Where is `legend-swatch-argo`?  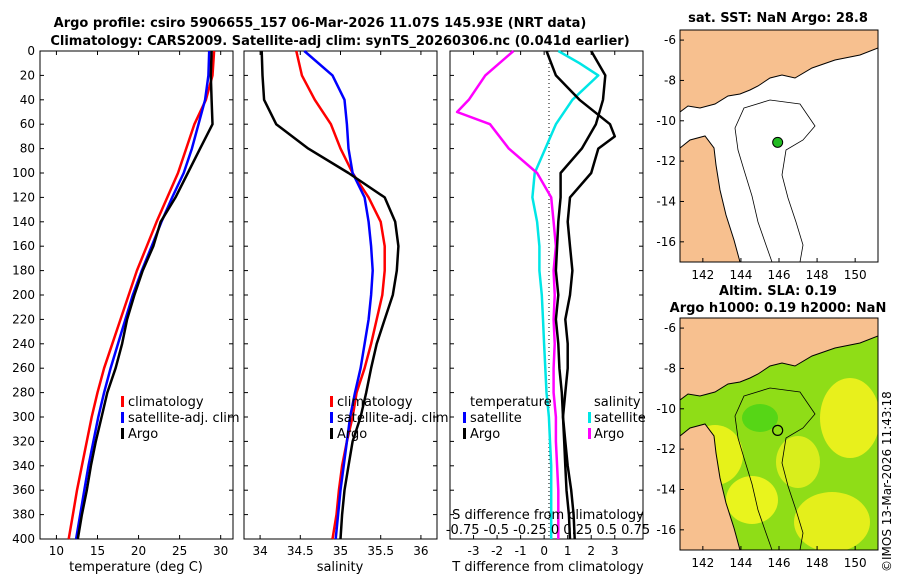
legend-swatch-argo is located at coordinates (331, 433).